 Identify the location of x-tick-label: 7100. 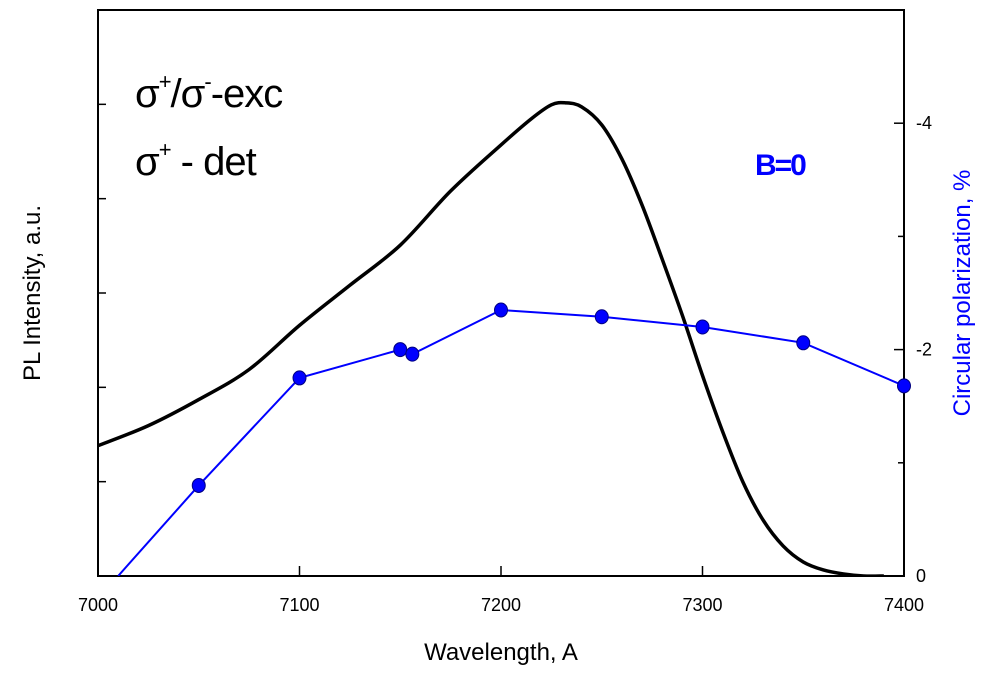
(299, 605).